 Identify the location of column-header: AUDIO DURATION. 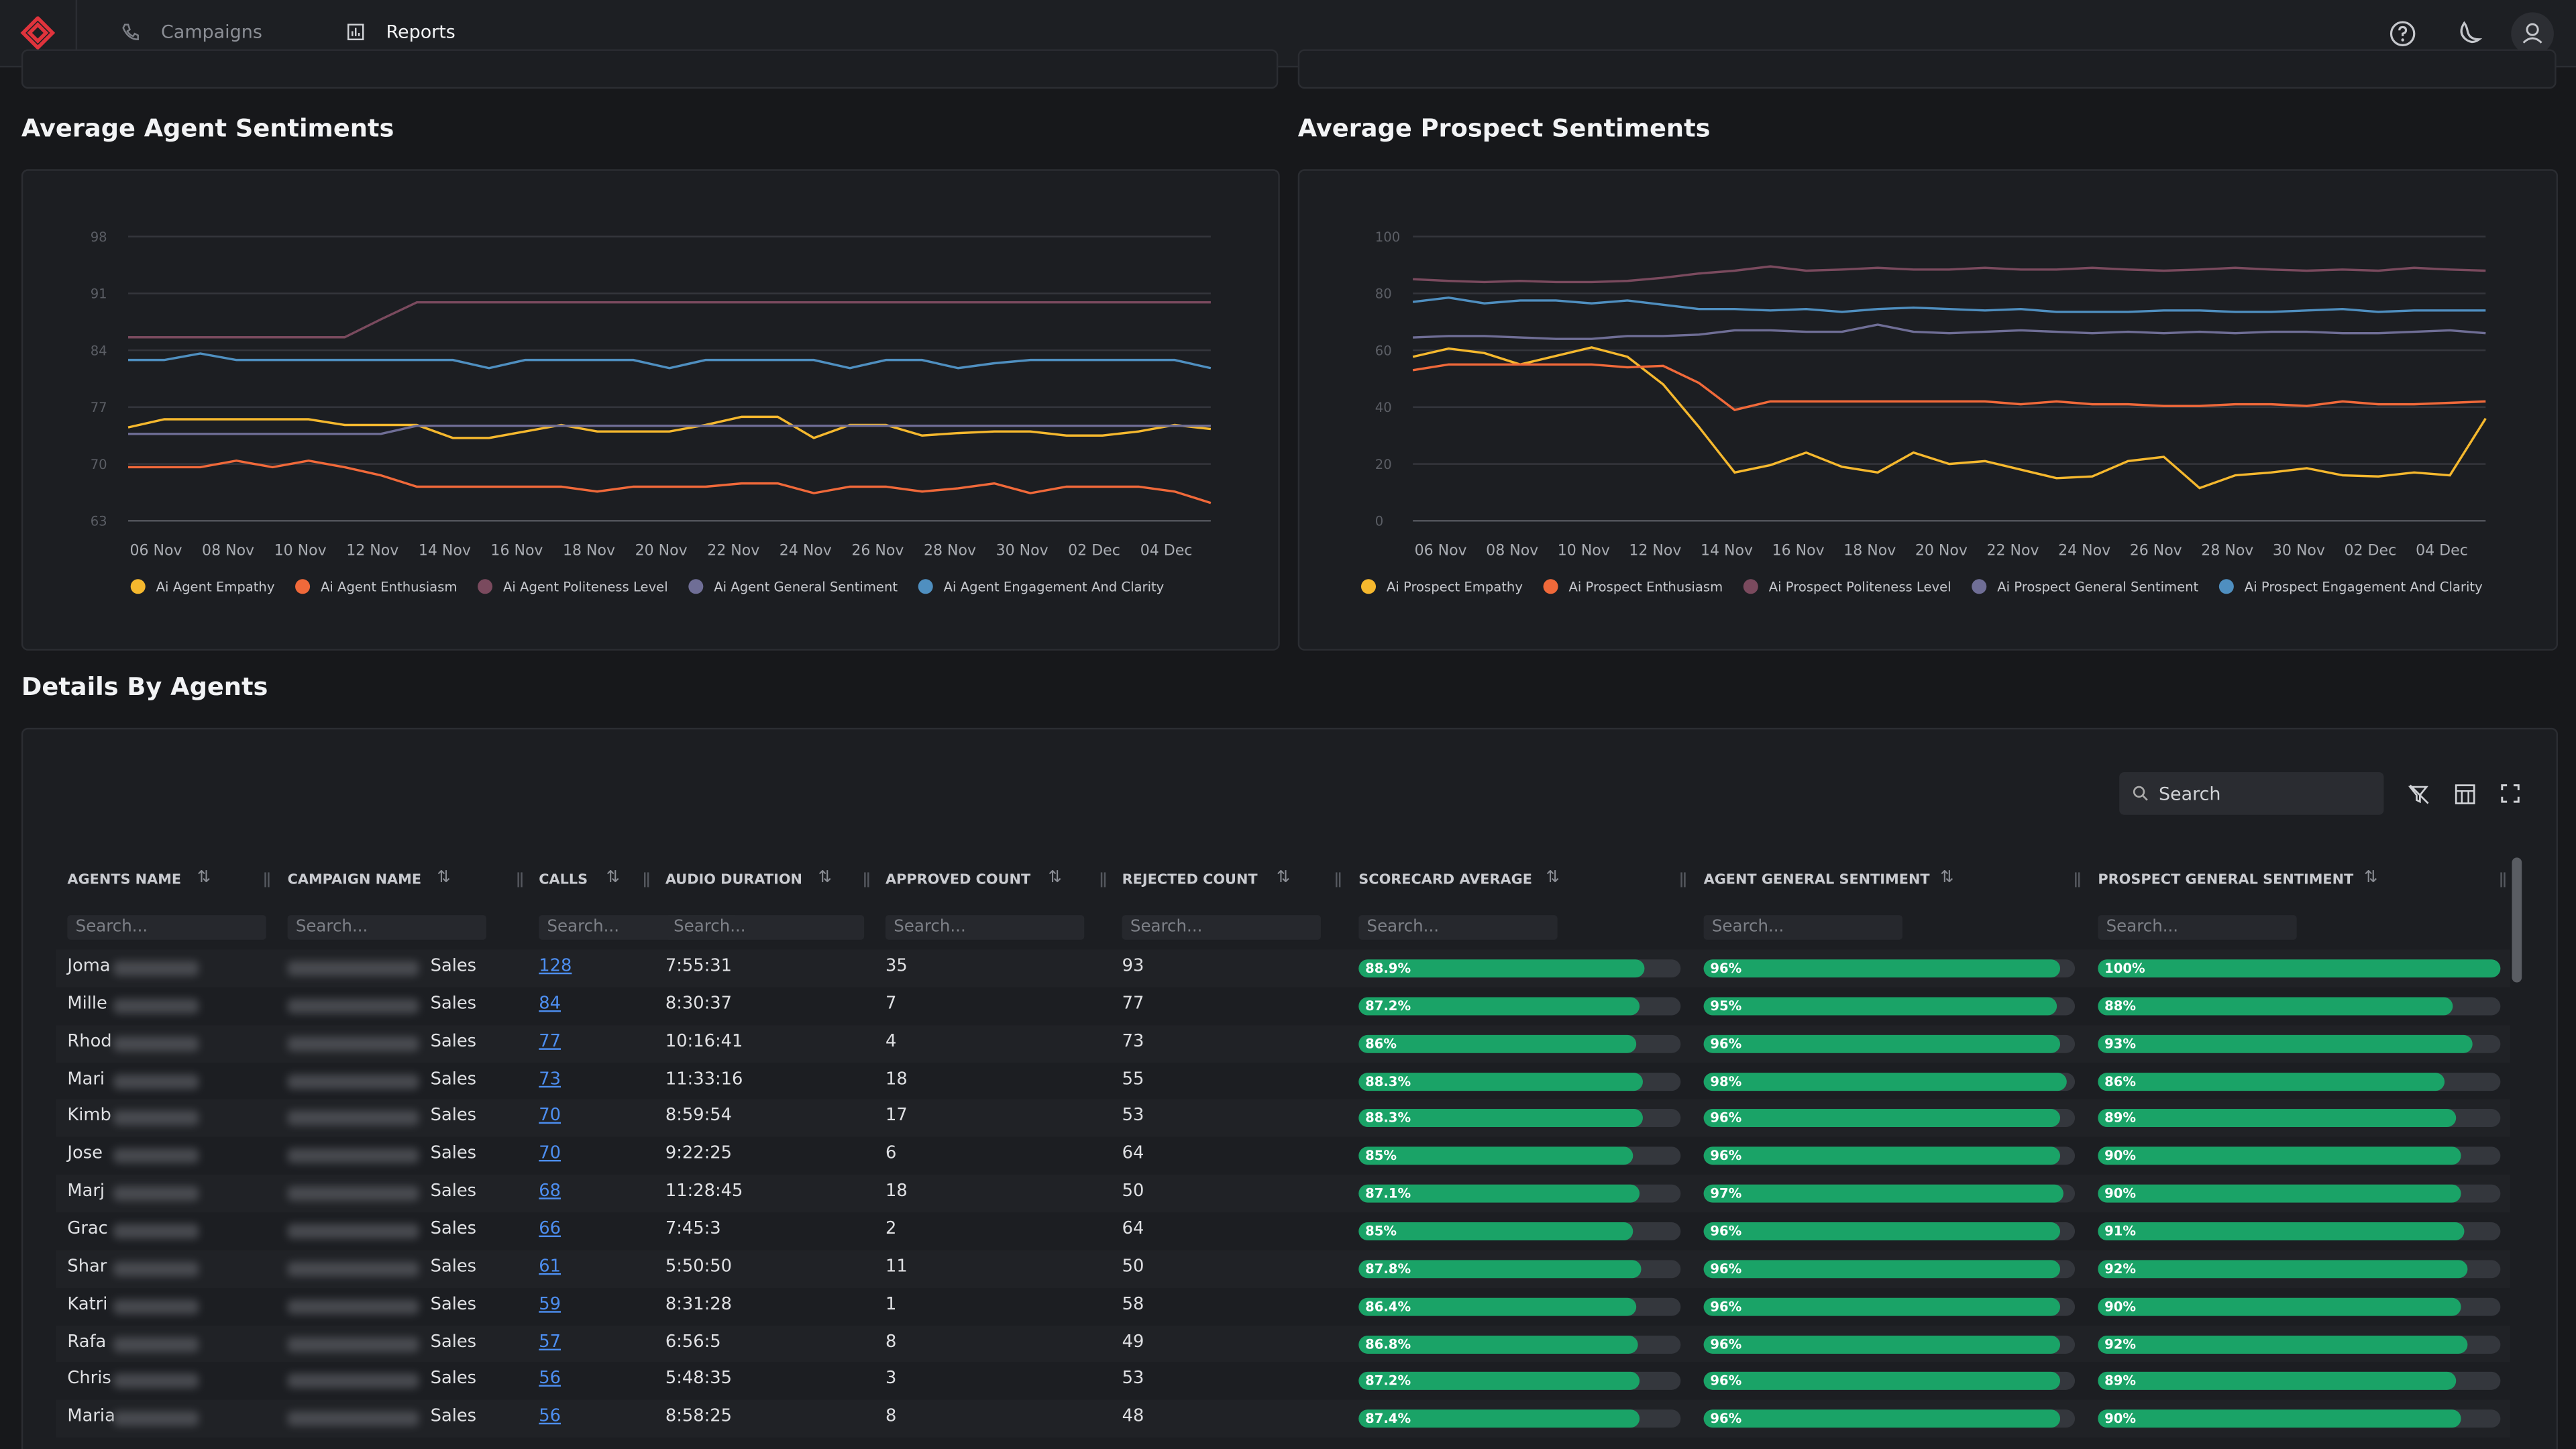
(733, 880).